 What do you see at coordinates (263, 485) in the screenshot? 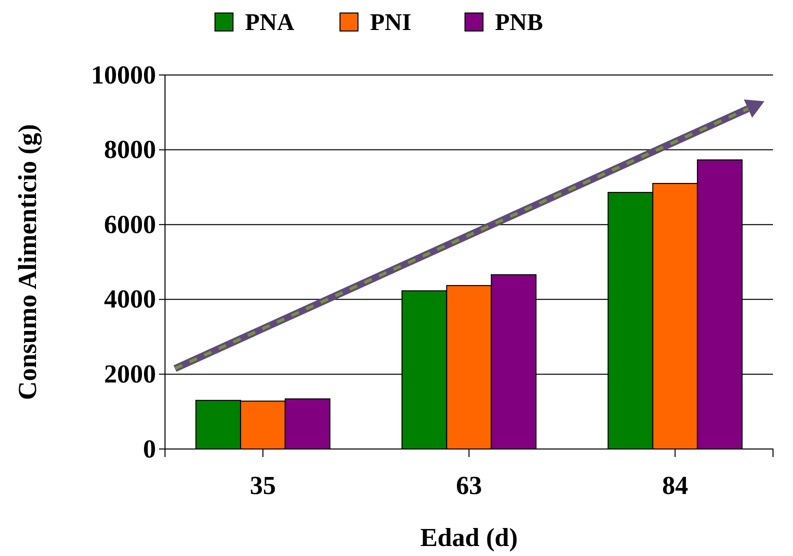
I see `x-tick-label: 35` at bounding box center [263, 485].